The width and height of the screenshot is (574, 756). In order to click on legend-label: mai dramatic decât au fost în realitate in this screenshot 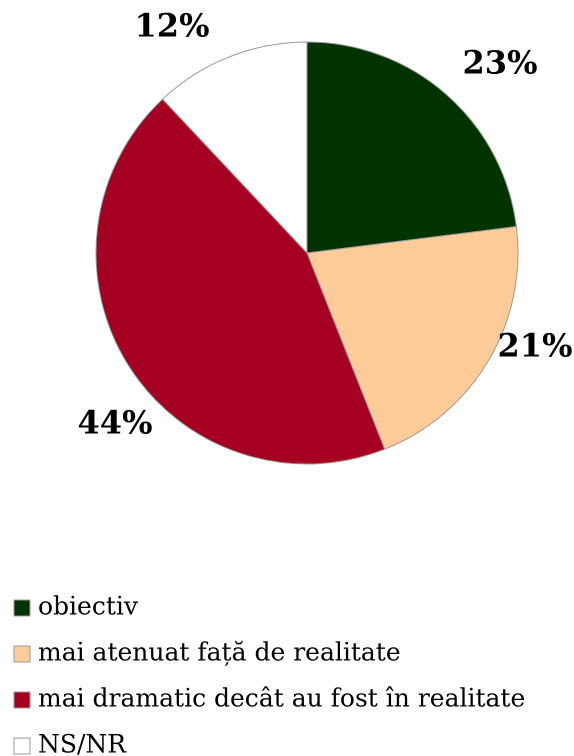, I will do `click(281, 698)`.